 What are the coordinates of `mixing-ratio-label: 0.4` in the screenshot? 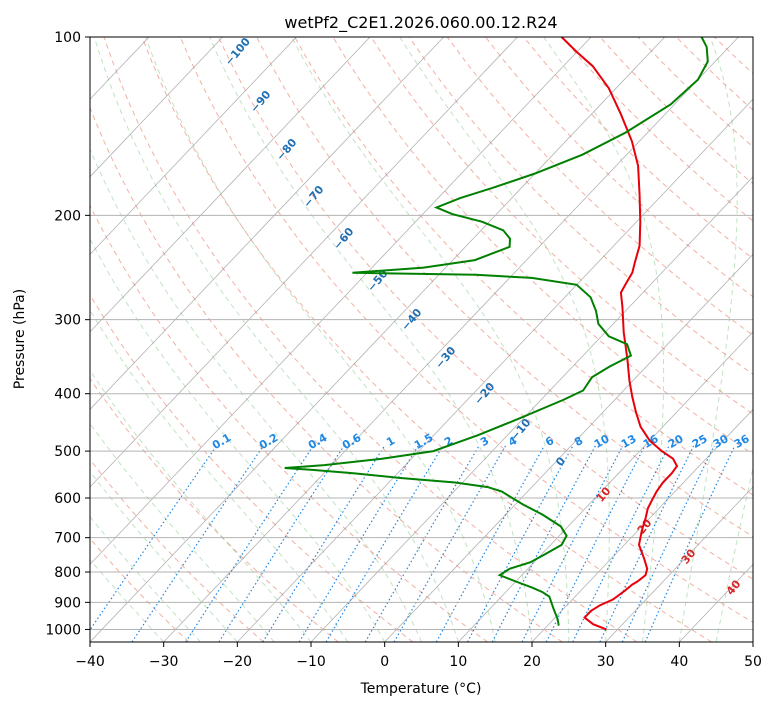 It's located at (318, 441).